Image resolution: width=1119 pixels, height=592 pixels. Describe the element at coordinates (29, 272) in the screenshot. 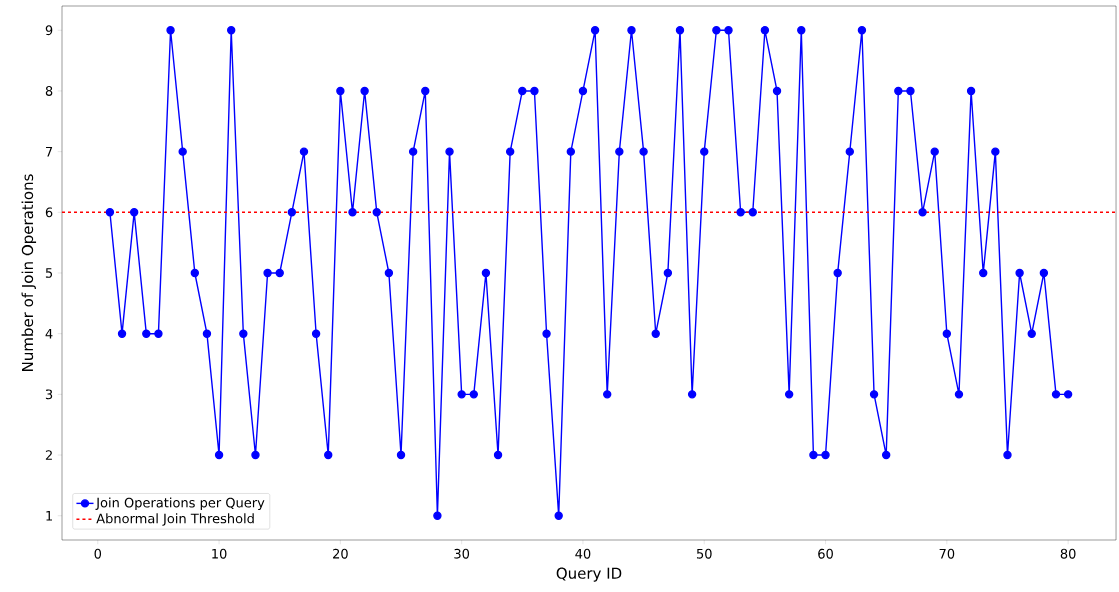

I see `y-axis-title: Number of Join Operations` at that location.